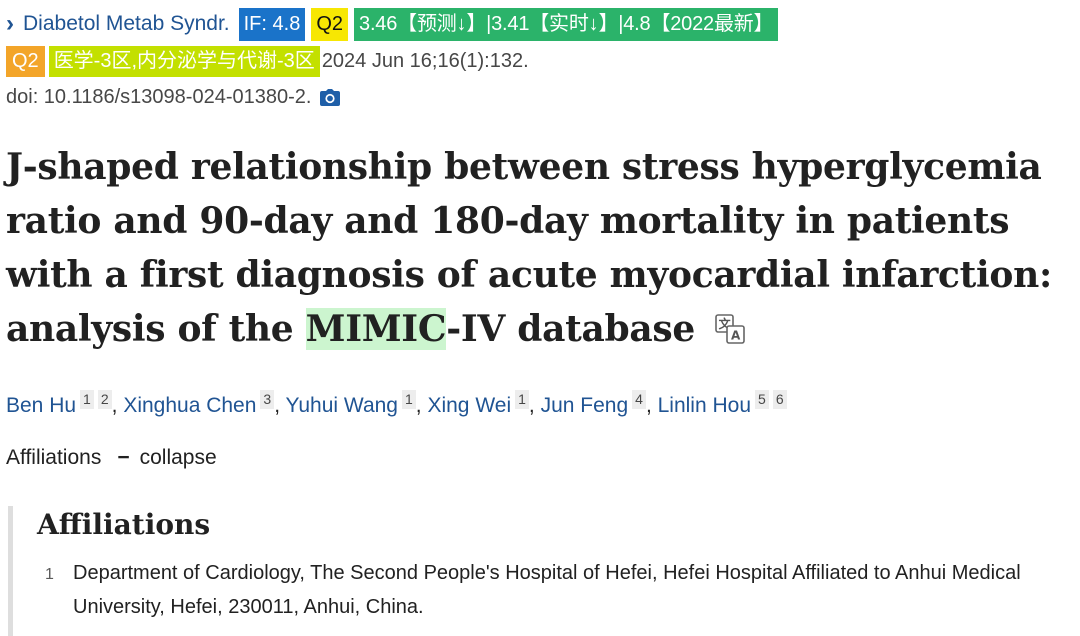 The width and height of the screenshot is (1080, 636). Describe the element at coordinates (267, 399) in the screenshot. I see `affiliation-ref: 3` at that location.